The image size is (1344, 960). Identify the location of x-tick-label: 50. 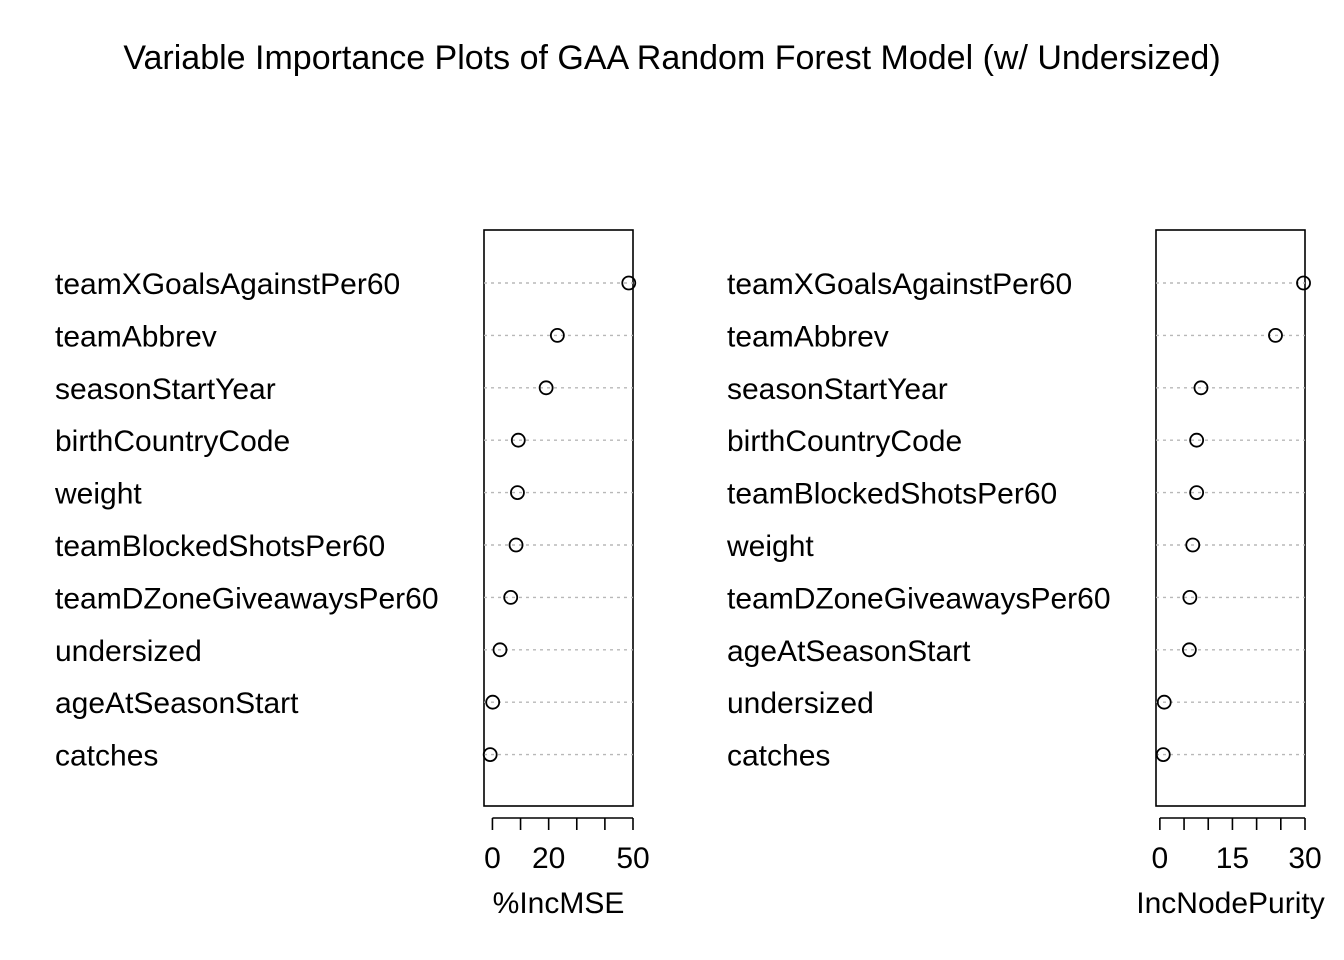
(632, 858).